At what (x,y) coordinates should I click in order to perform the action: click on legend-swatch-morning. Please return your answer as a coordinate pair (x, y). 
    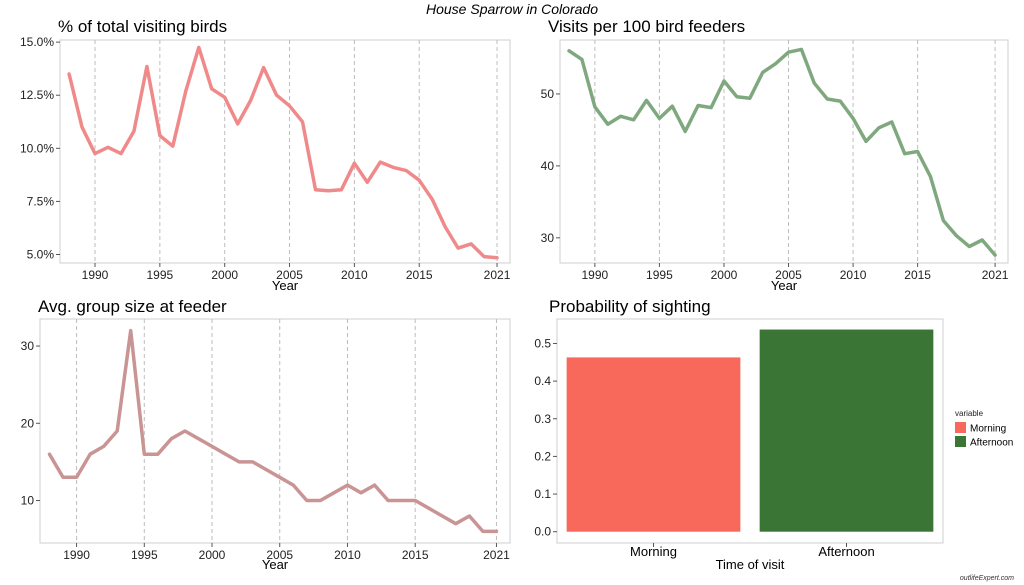
    Looking at the image, I should click on (960, 427).